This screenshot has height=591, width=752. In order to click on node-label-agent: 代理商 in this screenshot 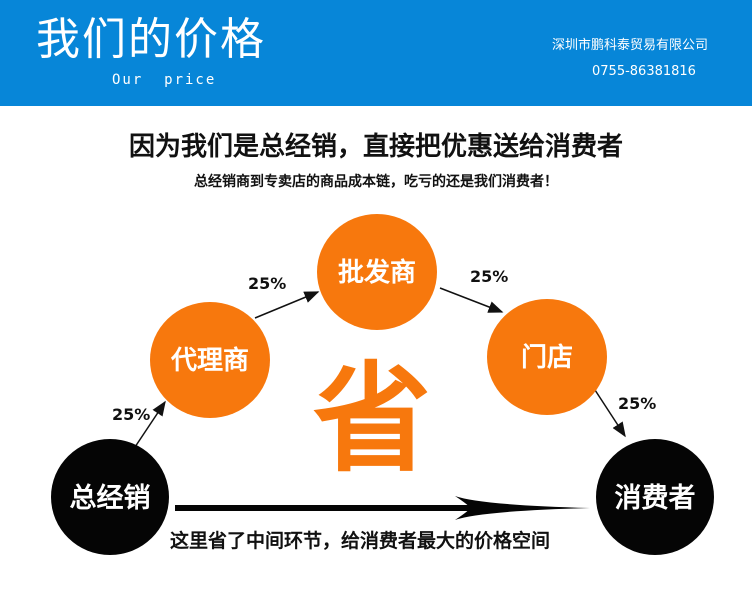, I will do `click(209, 360)`.